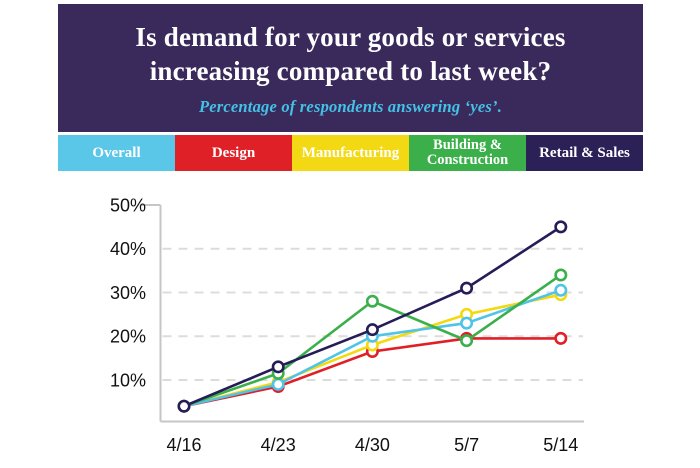  What do you see at coordinates (128, 293) in the screenshot?
I see `y-tick-label-30: 30%` at bounding box center [128, 293].